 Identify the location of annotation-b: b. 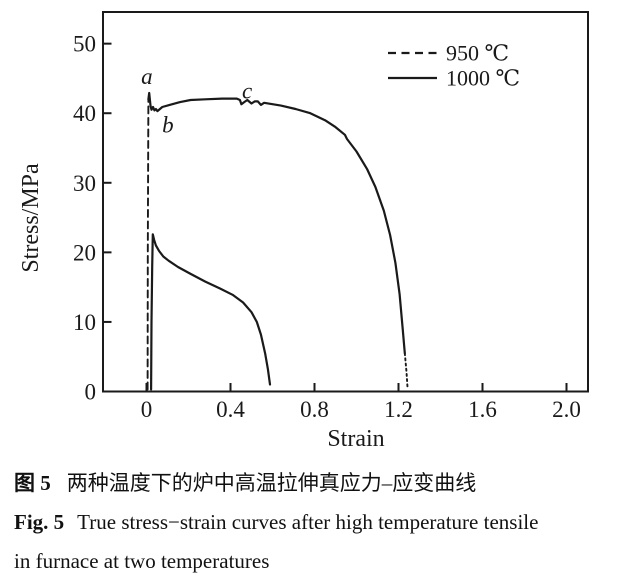
(168, 125).